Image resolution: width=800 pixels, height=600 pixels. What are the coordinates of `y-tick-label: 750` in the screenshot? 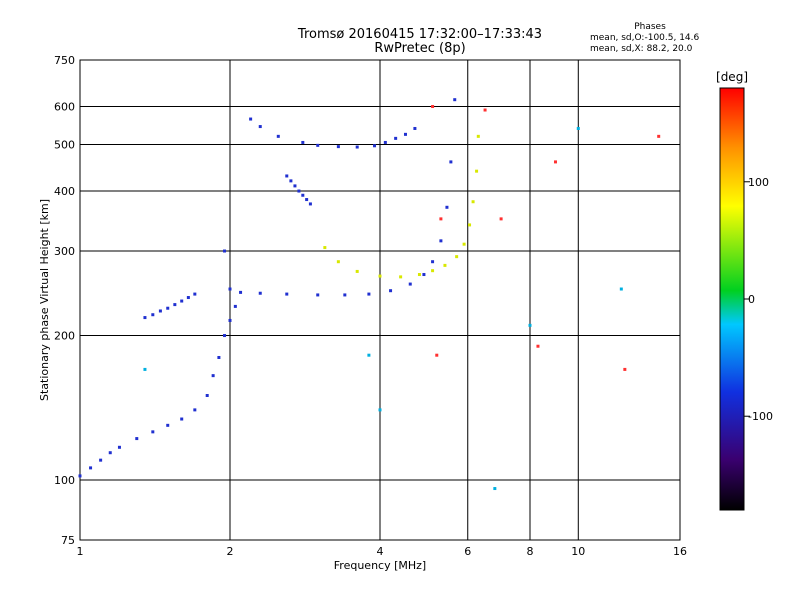 It's located at (64, 60).